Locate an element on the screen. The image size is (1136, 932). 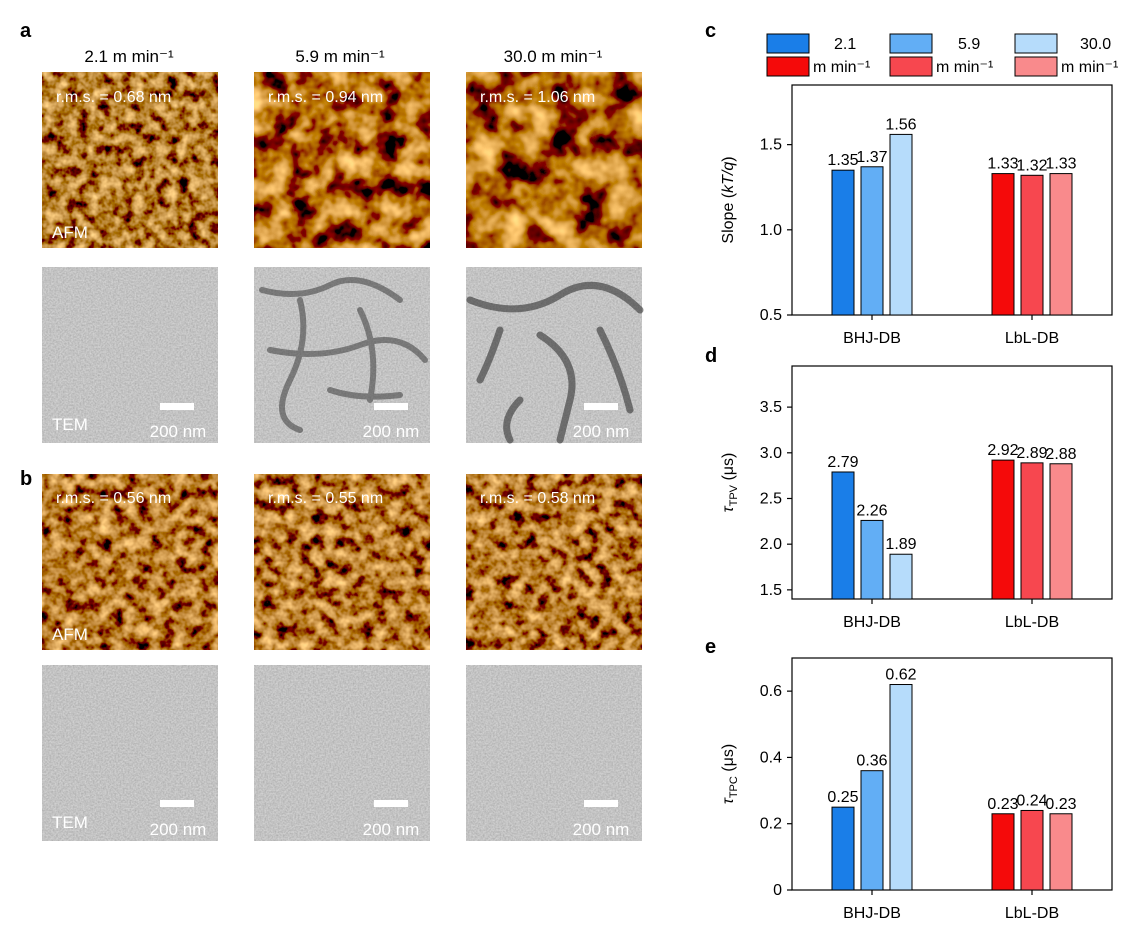
x-tick-label-e: LbL-DB is located at coordinates (1032, 913).